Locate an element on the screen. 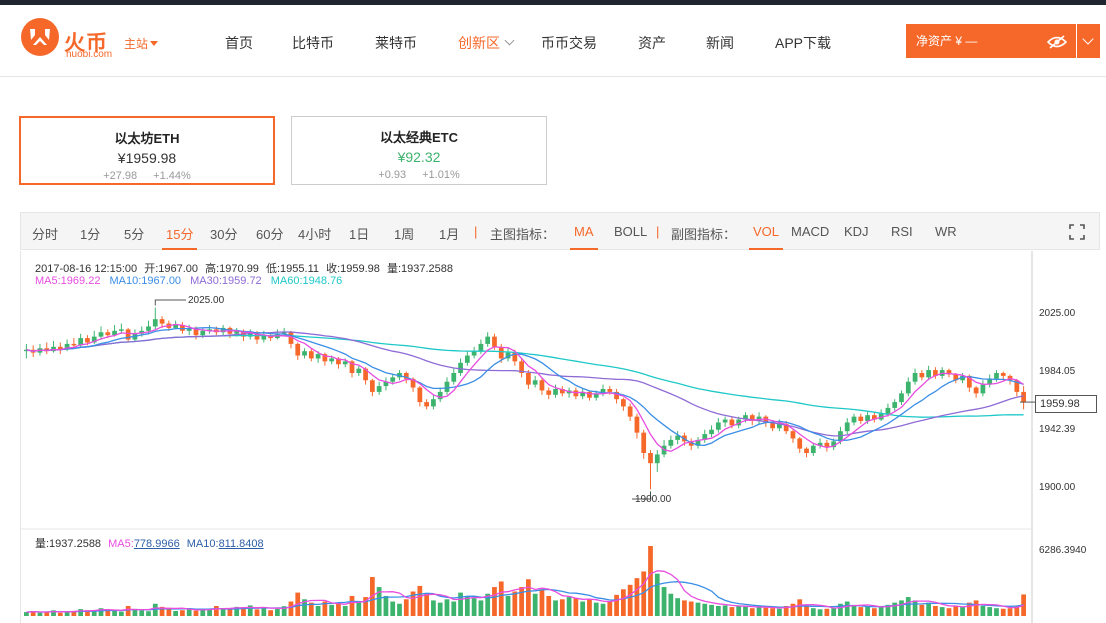 This screenshot has width=1106, height=623. coin-card-etc: 以太经典ETC ¥92.32 +0.93 +1.01% is located at coordinates (419, 150).